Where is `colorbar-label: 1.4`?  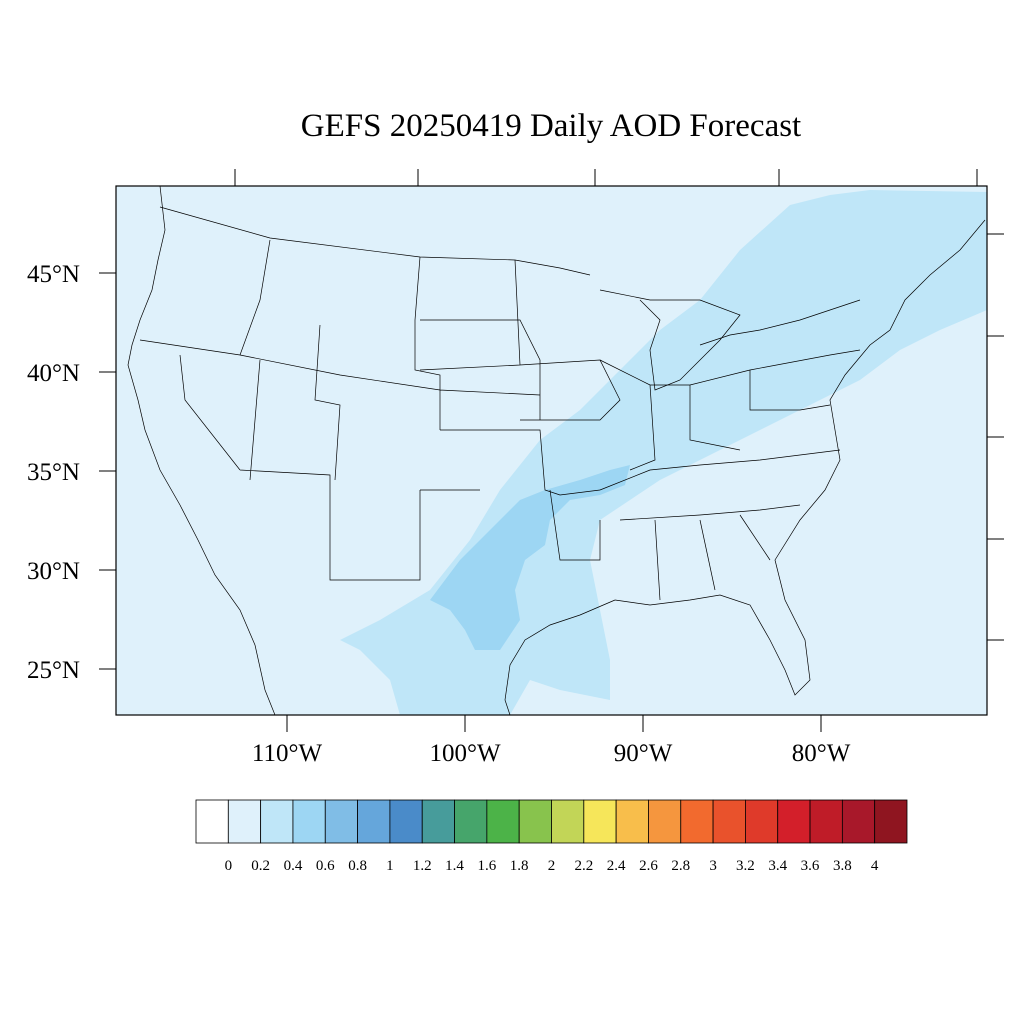 colorbar-label: 1.4 is located at coordinates (454, 866).